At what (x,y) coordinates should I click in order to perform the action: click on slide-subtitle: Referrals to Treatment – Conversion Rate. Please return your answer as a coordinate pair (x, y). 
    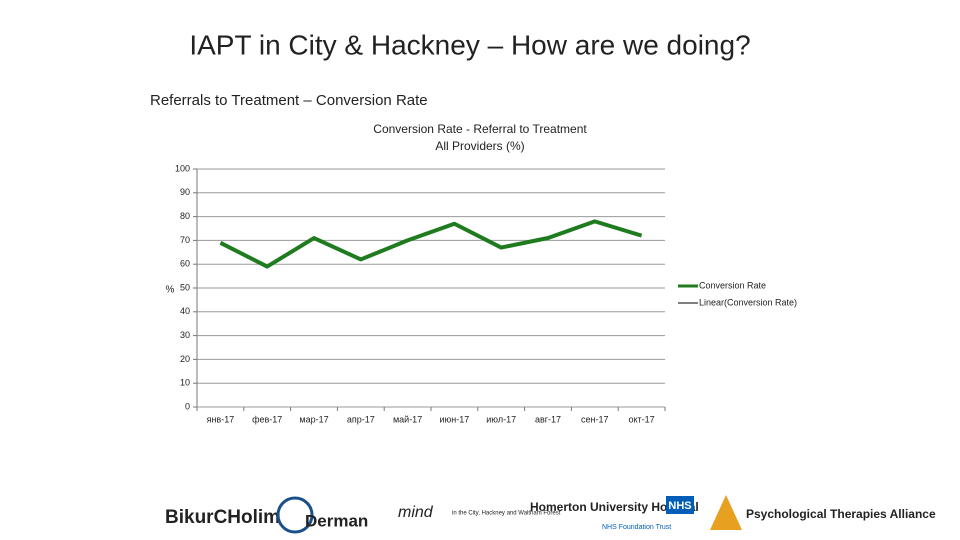
    Looking at the image, I should click on (289, 100).